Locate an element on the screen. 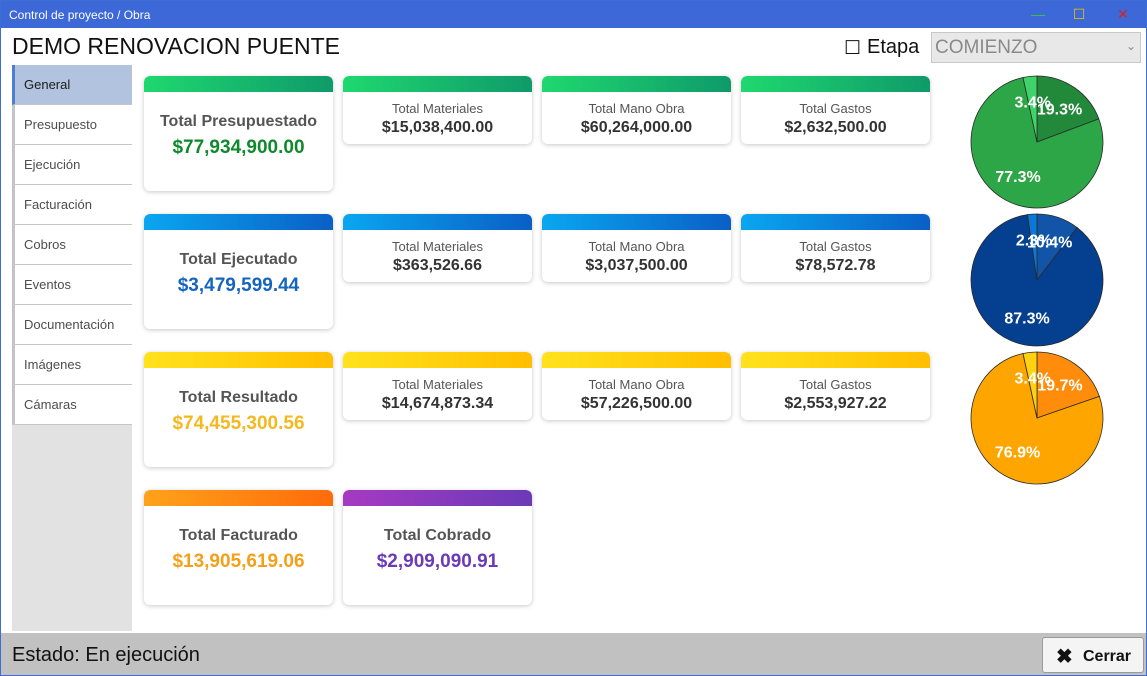 This screenshot has height=676, width=1147. pie-chart-resultado: 19.7% 76.9% 3.4% is located at coordinates (1037, 418).